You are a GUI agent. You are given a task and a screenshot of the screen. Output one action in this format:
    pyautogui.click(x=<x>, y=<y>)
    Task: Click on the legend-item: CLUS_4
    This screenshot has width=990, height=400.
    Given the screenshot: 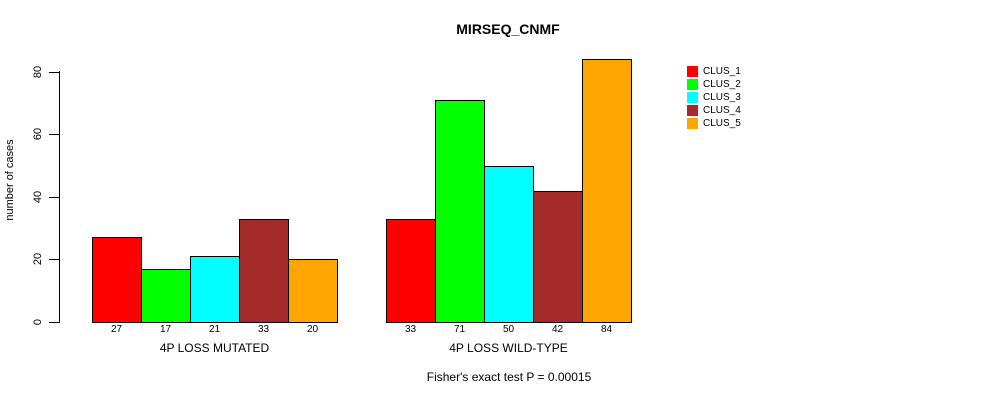 What is the action you would take?
    pyautogui.click(x=714, y=110)
    